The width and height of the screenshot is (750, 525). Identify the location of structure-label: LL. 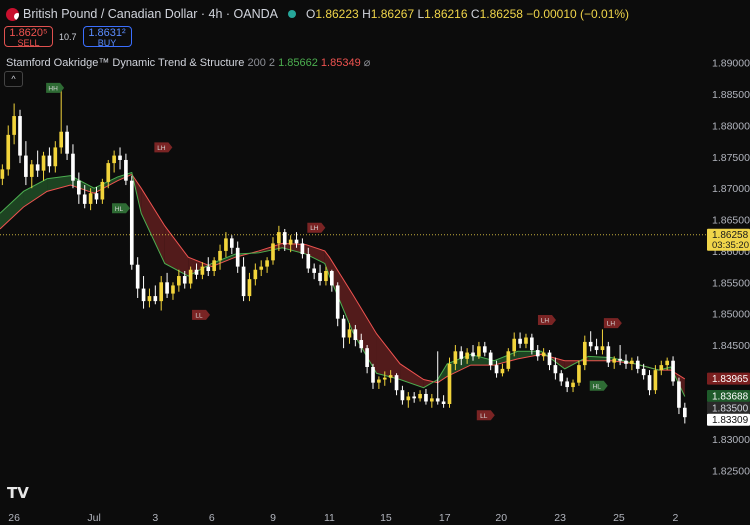
(484, 416).